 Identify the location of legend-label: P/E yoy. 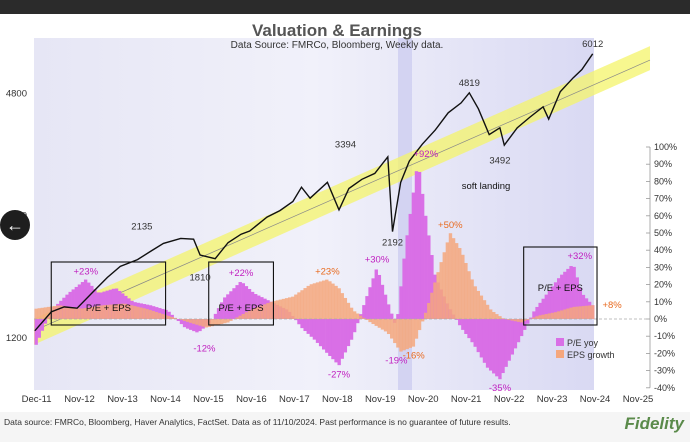
(583, 343).